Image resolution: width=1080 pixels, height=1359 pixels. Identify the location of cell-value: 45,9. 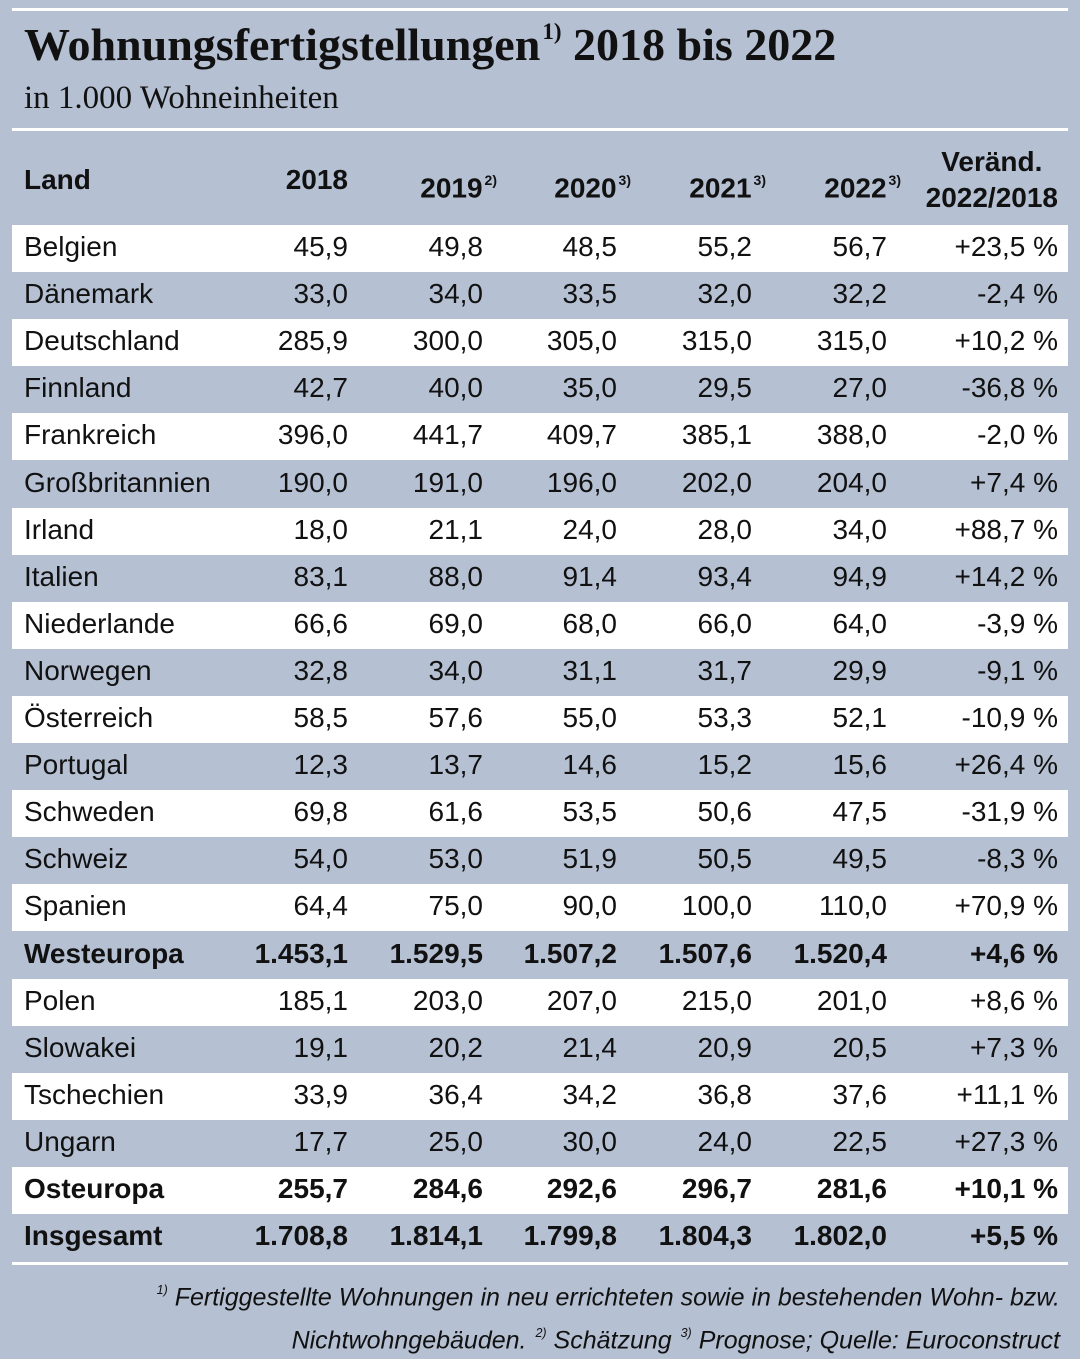
(321, 246).